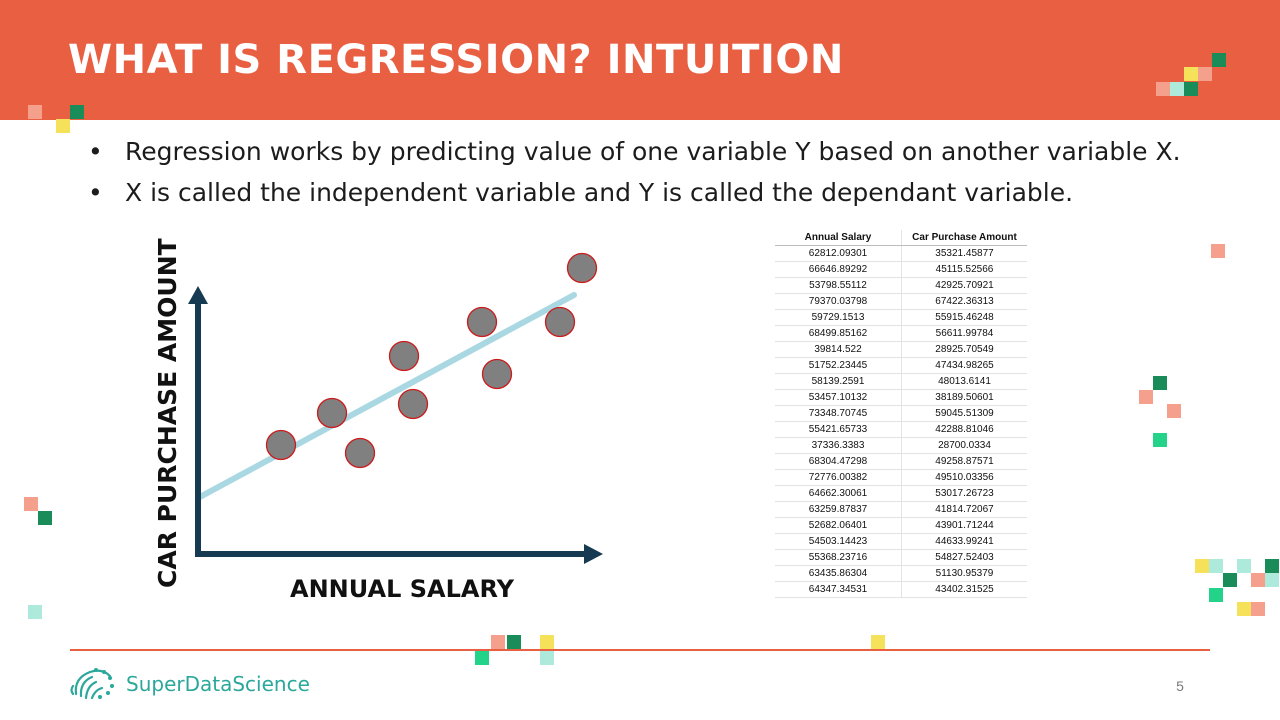 This screenshot has width=1280, height=720. Describe the element at coordinates (838, 557) in the screenshot. I see `cell-annual-salary: 55368.23716` at that location.